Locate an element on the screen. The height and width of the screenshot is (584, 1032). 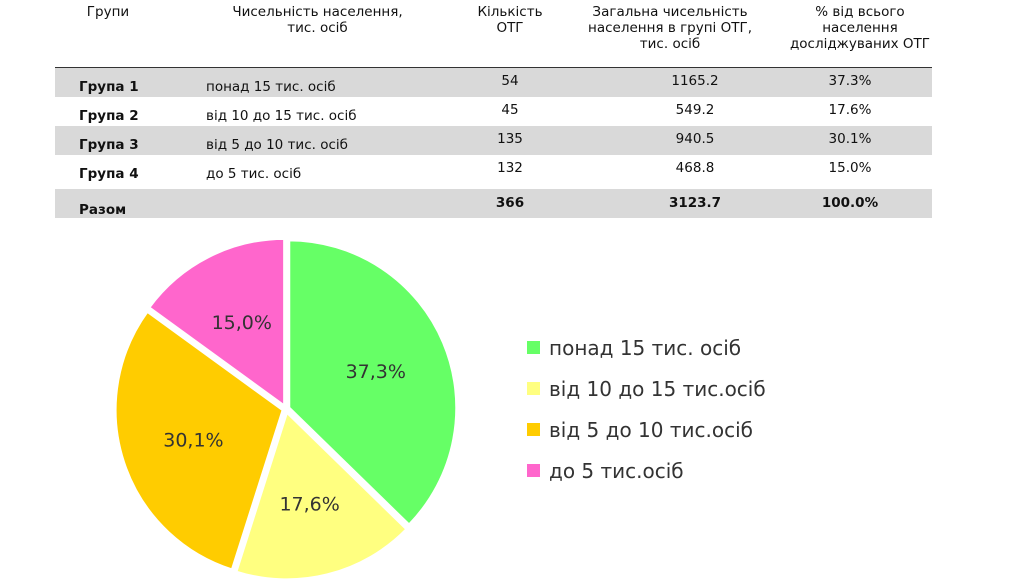
header-population: Чисельність населення, тис. осіб is located at coordinates (317, 20).